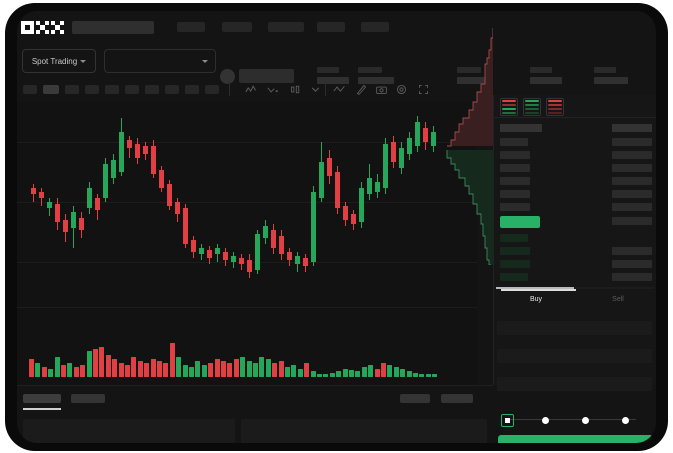 This screenshot has height=453, width=673. What do you see at coordinates (401, 89) in the screenshot?
I see `settings-gear-icon` at bounding box center [401, 89].